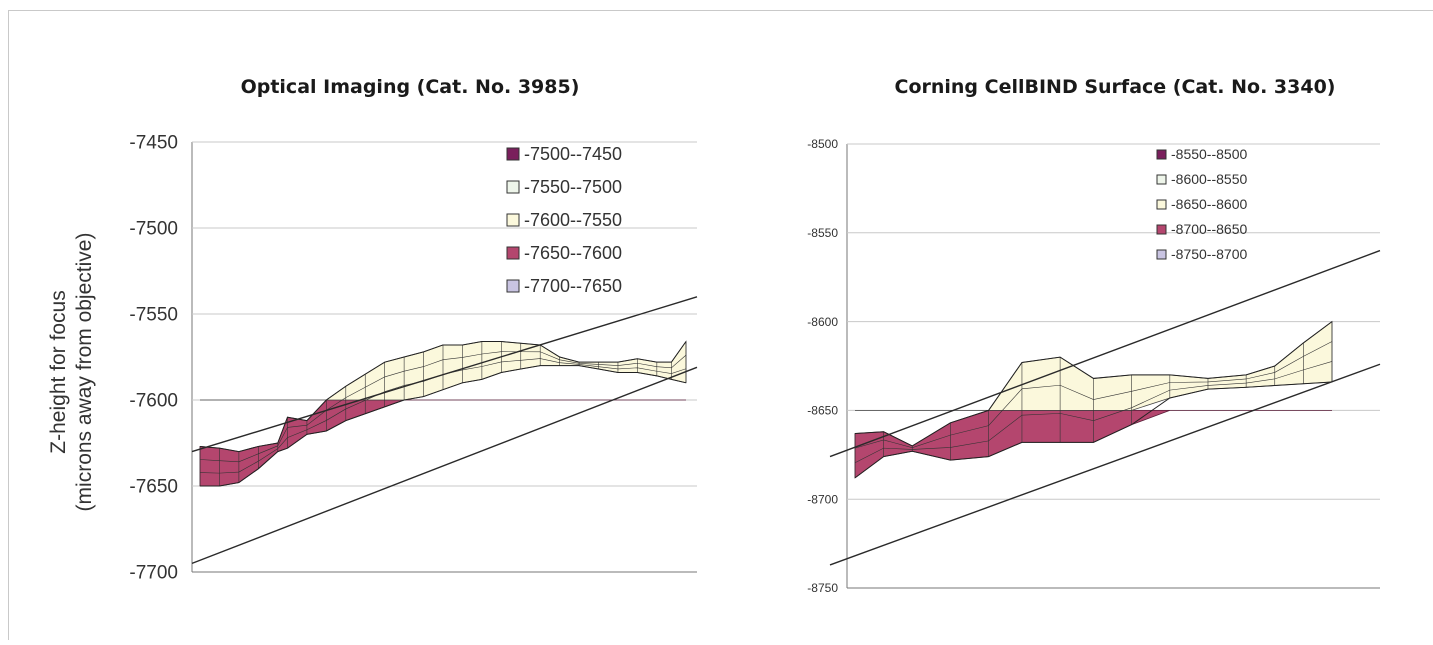  I want to click on y-tick-label: -7550, so click(153, 315).